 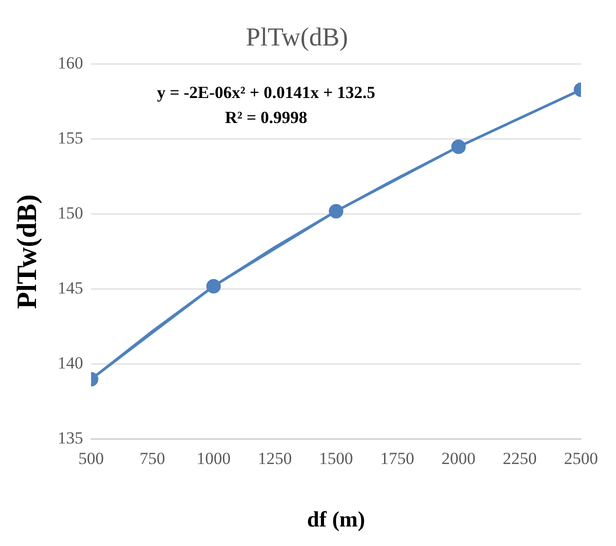 I want to click on x-tick-label: 1750, so click(x=397, y=458).